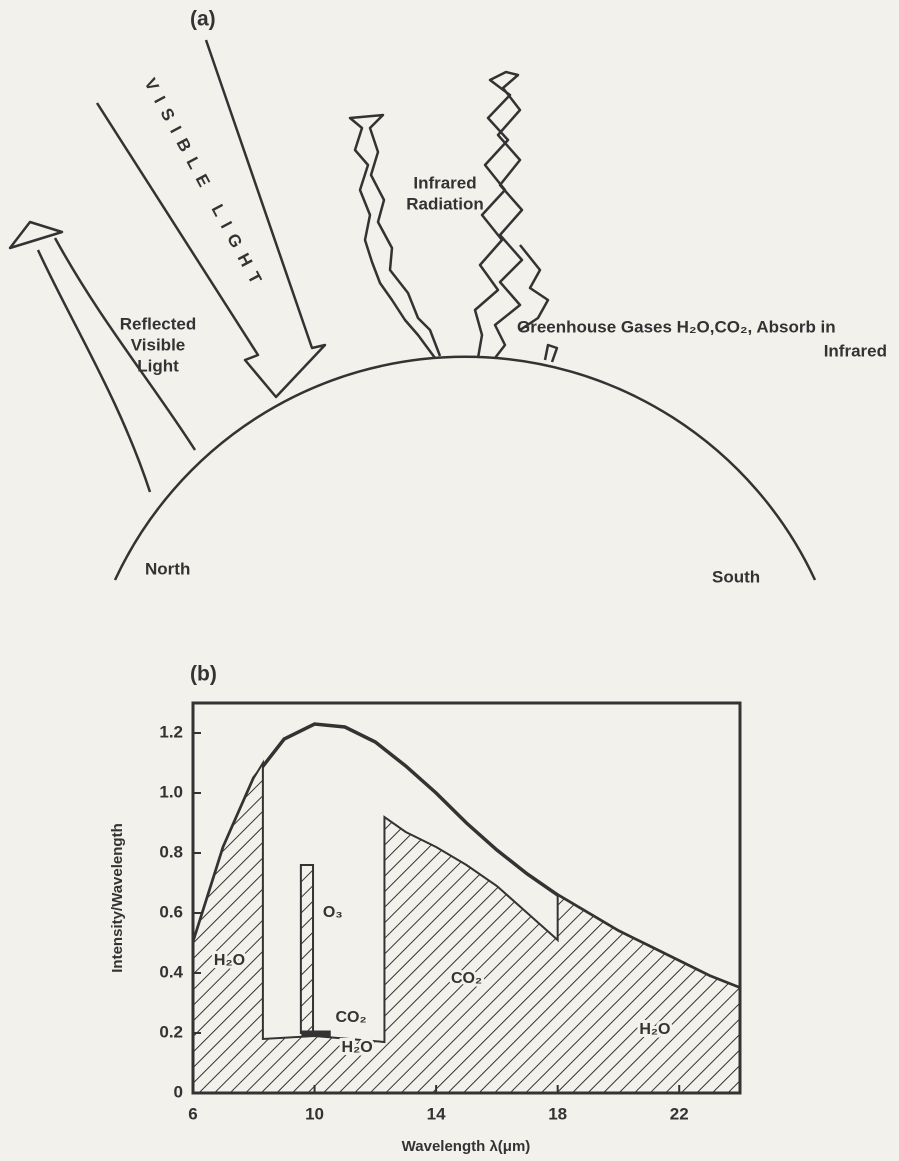  I want to click on x-axis-label: Wavelength λ(μm), so click(466, 1146).